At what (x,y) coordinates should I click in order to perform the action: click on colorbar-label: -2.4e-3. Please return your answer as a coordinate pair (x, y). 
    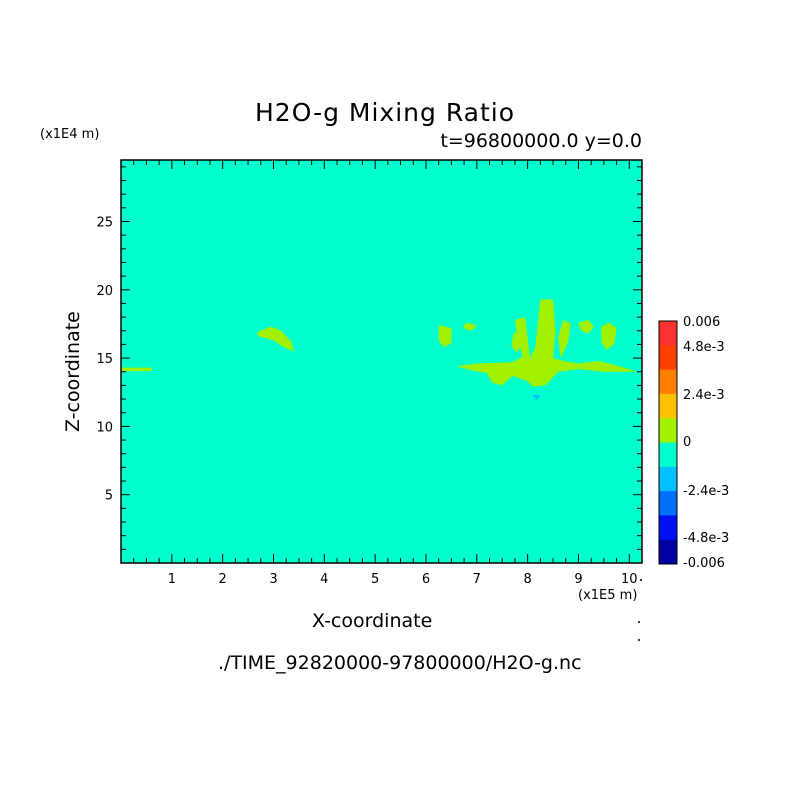
    Looking at the image, I should click on (706, 491).